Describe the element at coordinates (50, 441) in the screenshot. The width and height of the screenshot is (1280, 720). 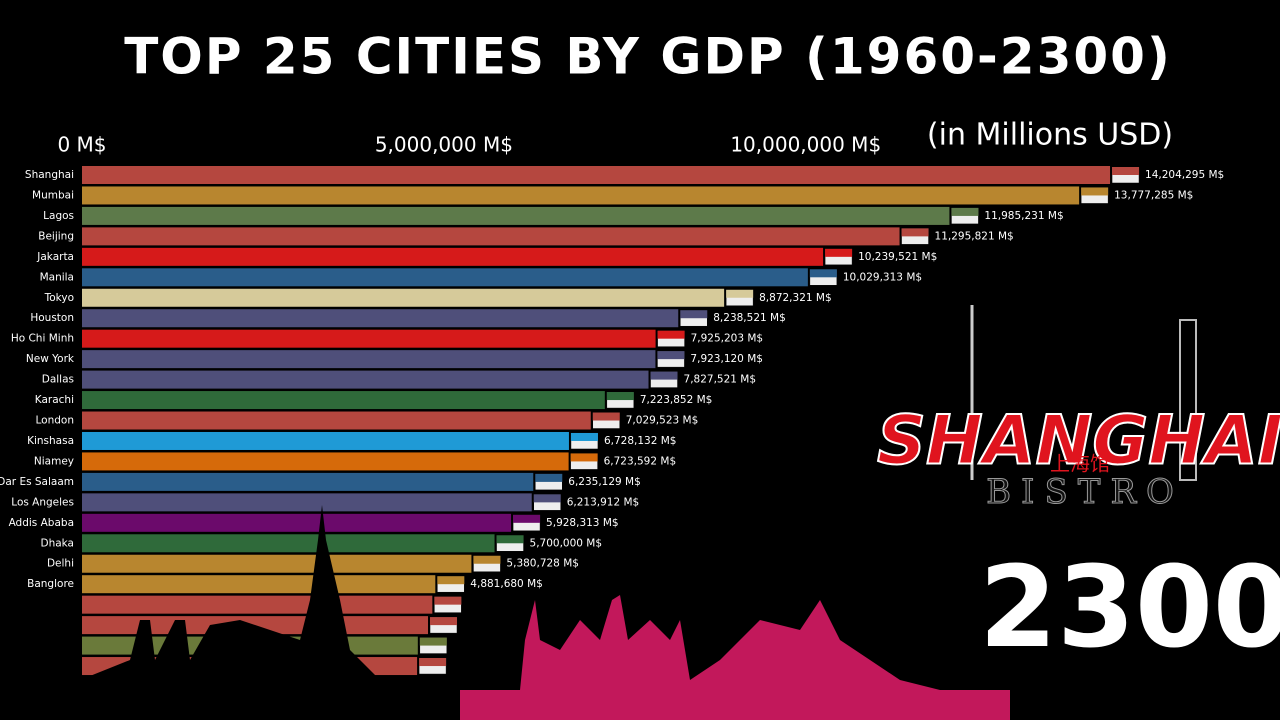
I see `y-tick-label: Kinshasa` at that location.